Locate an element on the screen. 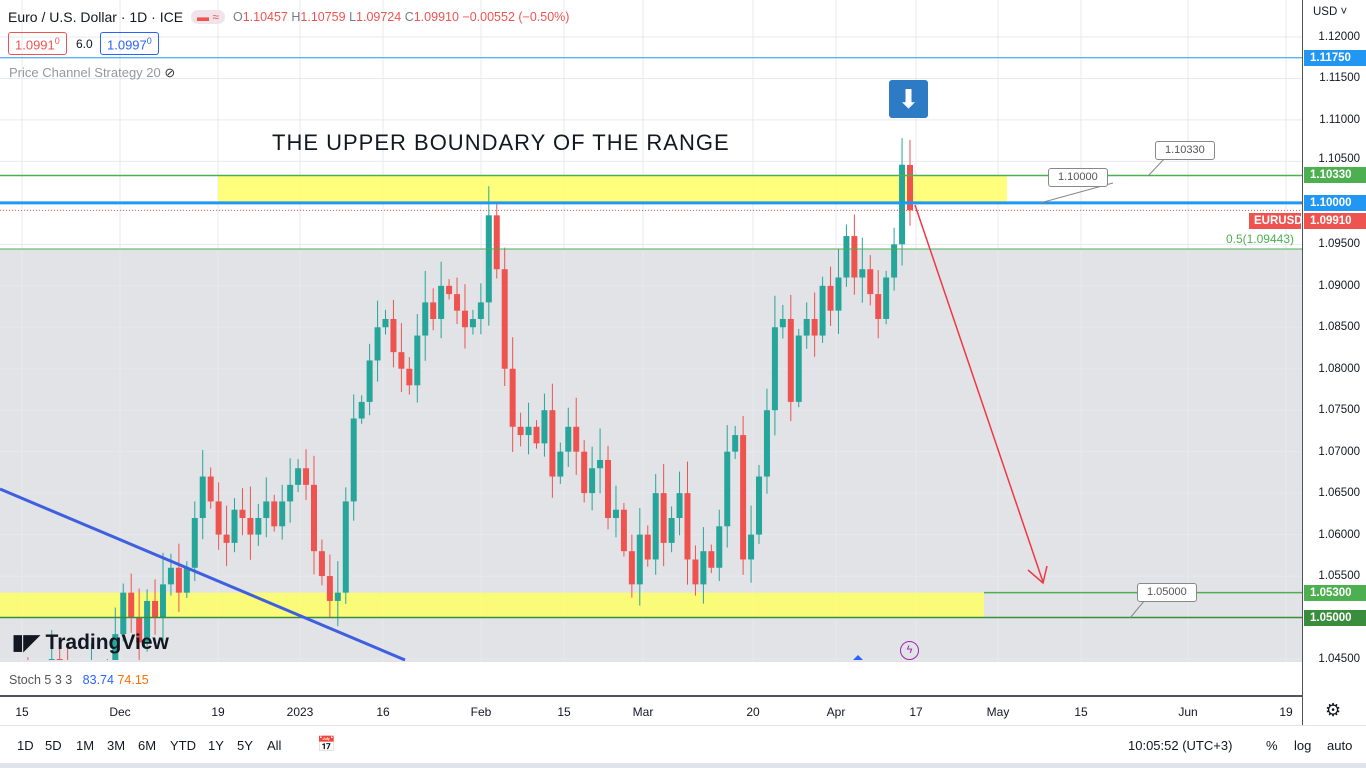  symbol-title: Euro / U.S. Dollar · 1D · ICE is located at coordinates (96, 17).